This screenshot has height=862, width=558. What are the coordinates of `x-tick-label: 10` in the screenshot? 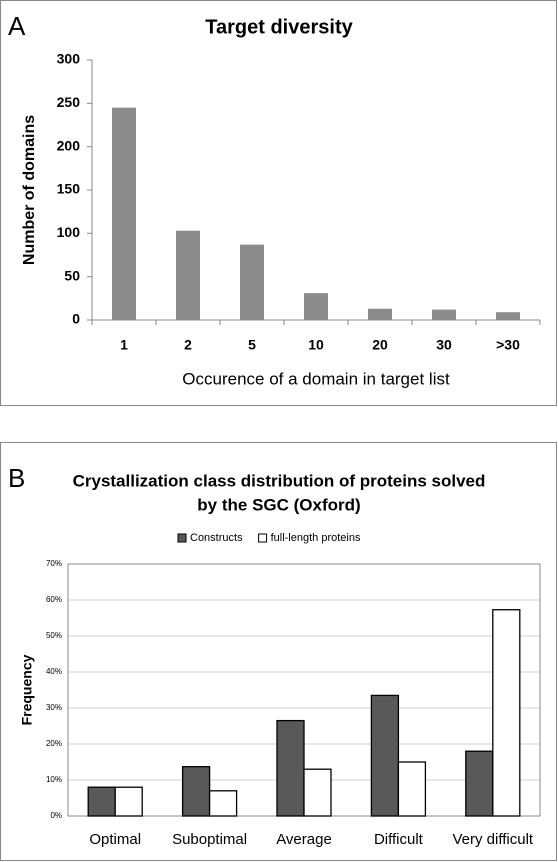 It's located at (316, 345).